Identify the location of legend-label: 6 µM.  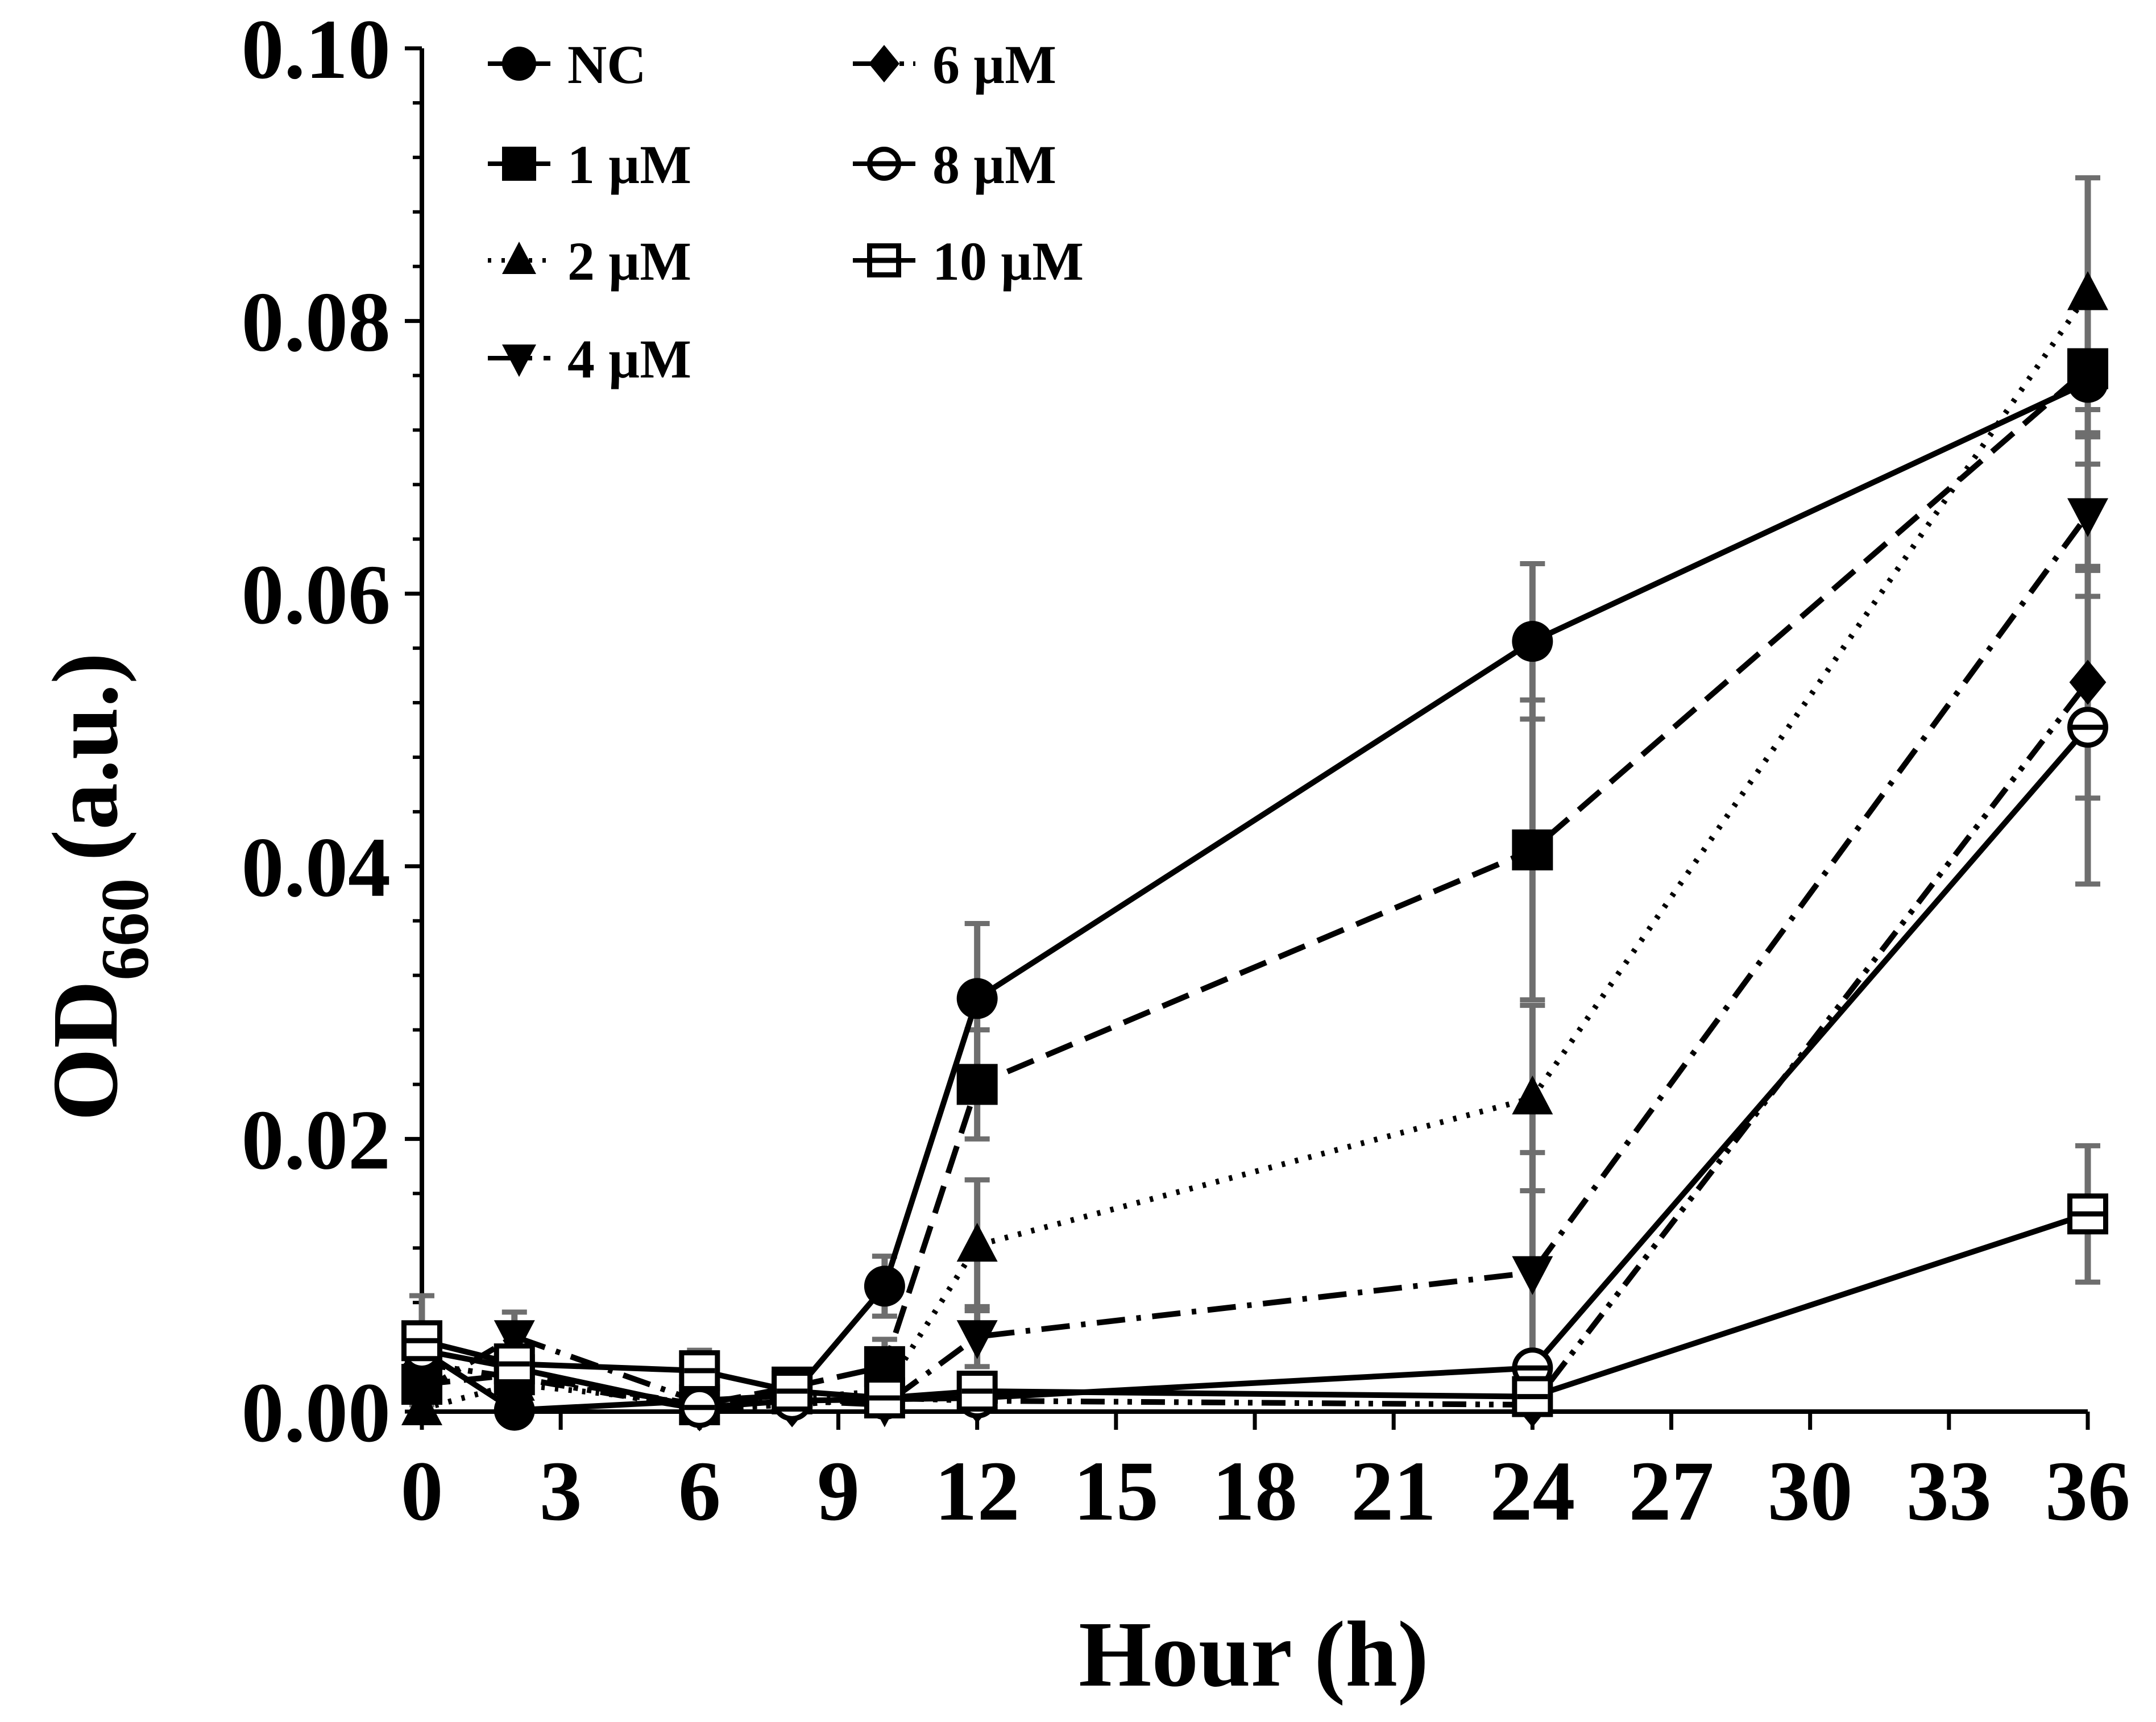
(994, 64).